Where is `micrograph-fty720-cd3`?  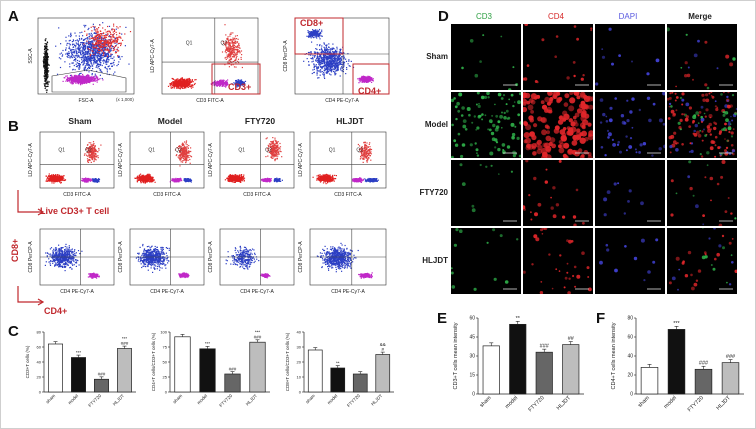 micrograph-fty720-cd3 is located at coordinates (486, 193).